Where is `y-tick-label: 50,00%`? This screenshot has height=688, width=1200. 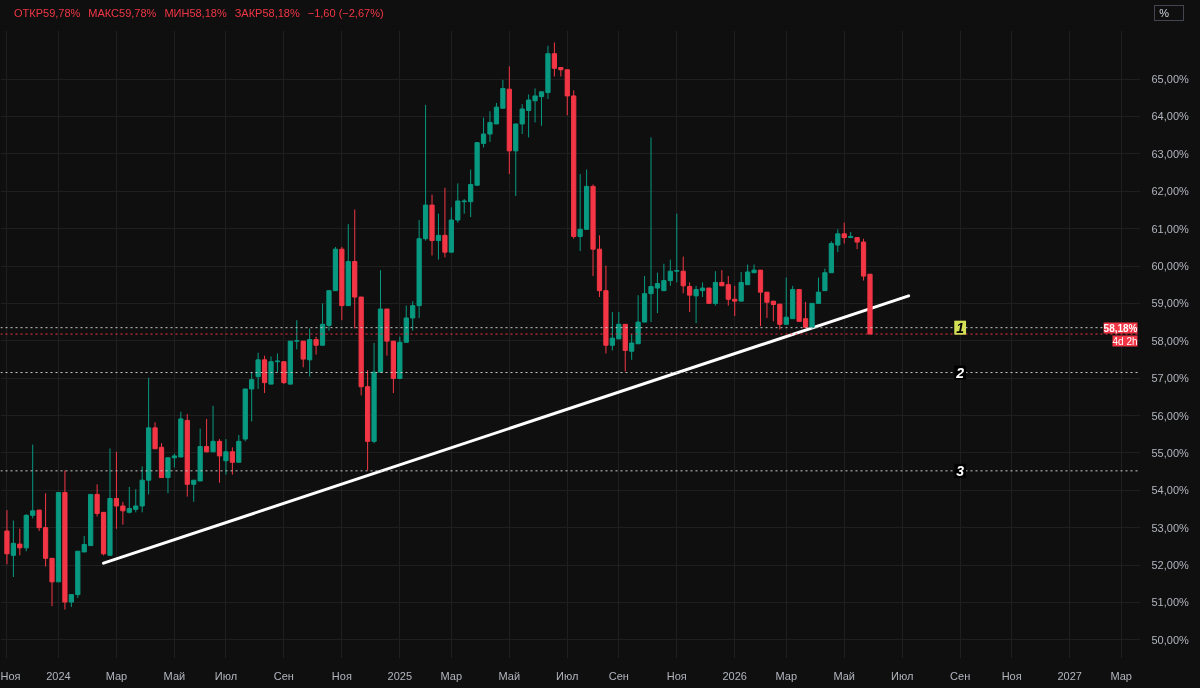 y-tick-label: 50,00% is located at coordinates (1170, 639).